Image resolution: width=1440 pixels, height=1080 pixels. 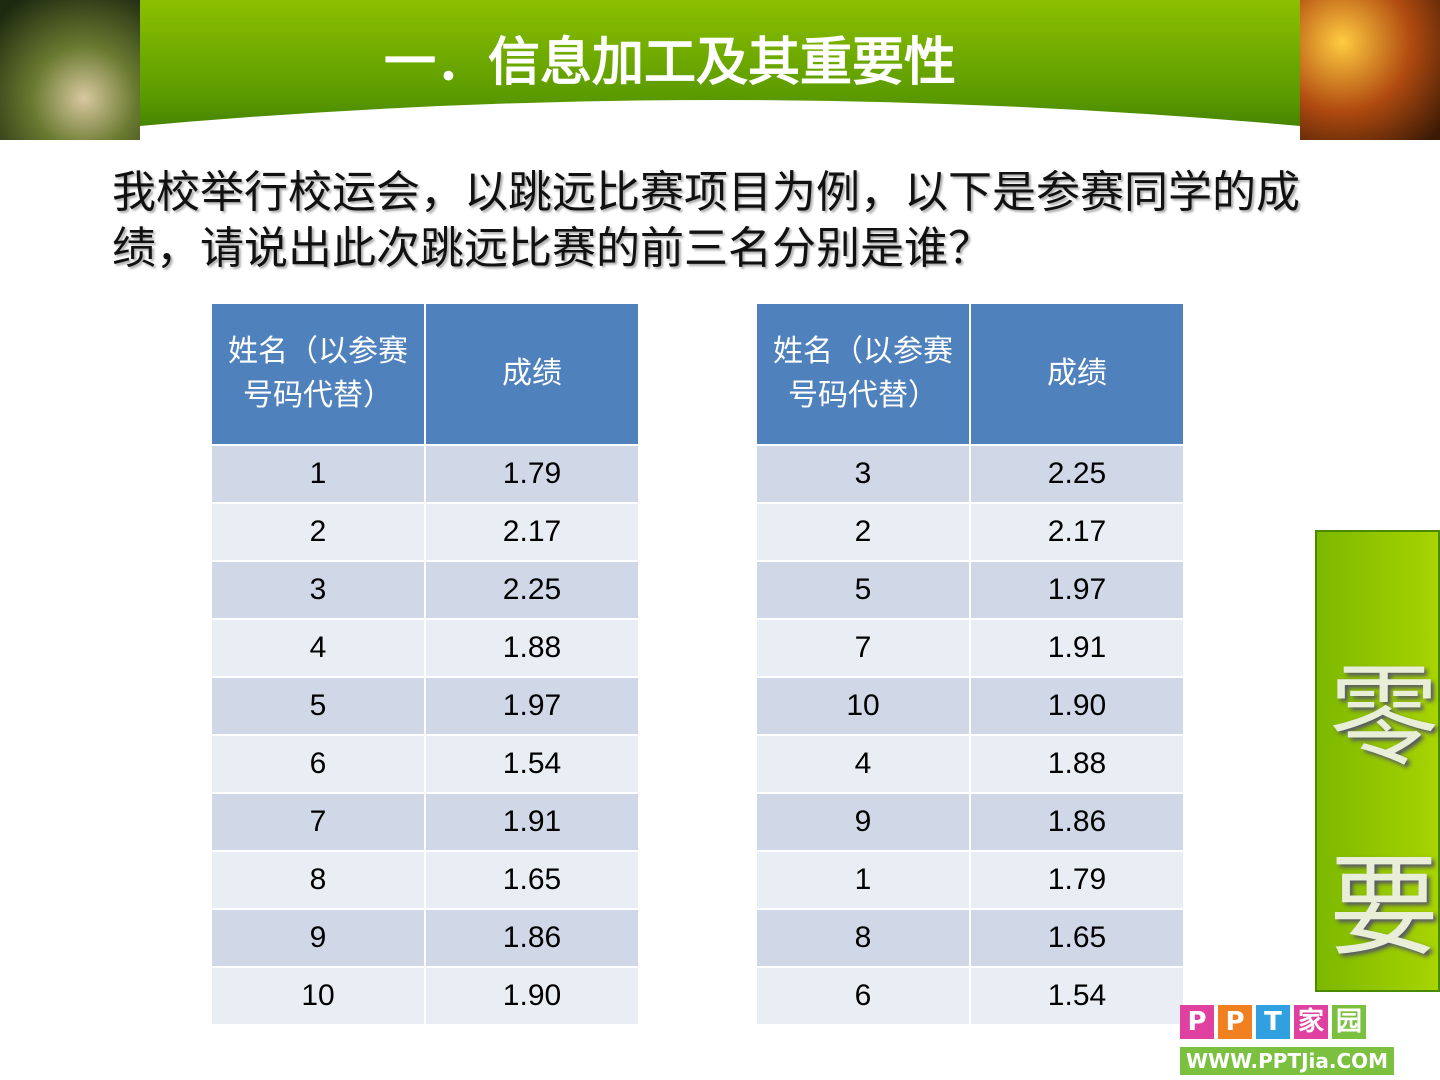 I want to click on side-char: 要, so click(x=1384, y=907).